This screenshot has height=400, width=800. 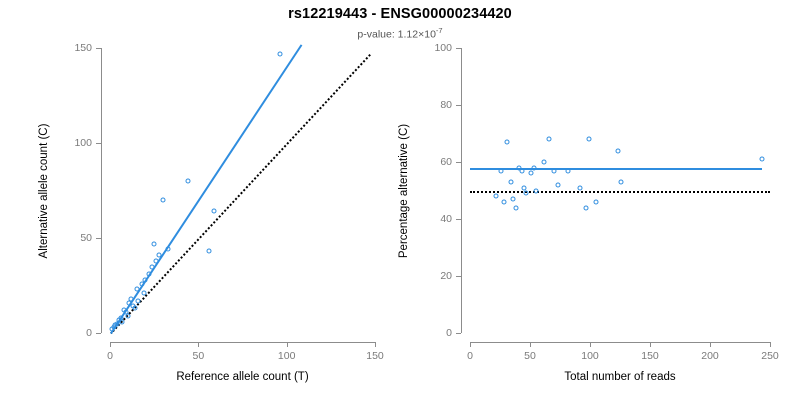 I want to click on y-tick-label: 50, so click(x=86, y=238).